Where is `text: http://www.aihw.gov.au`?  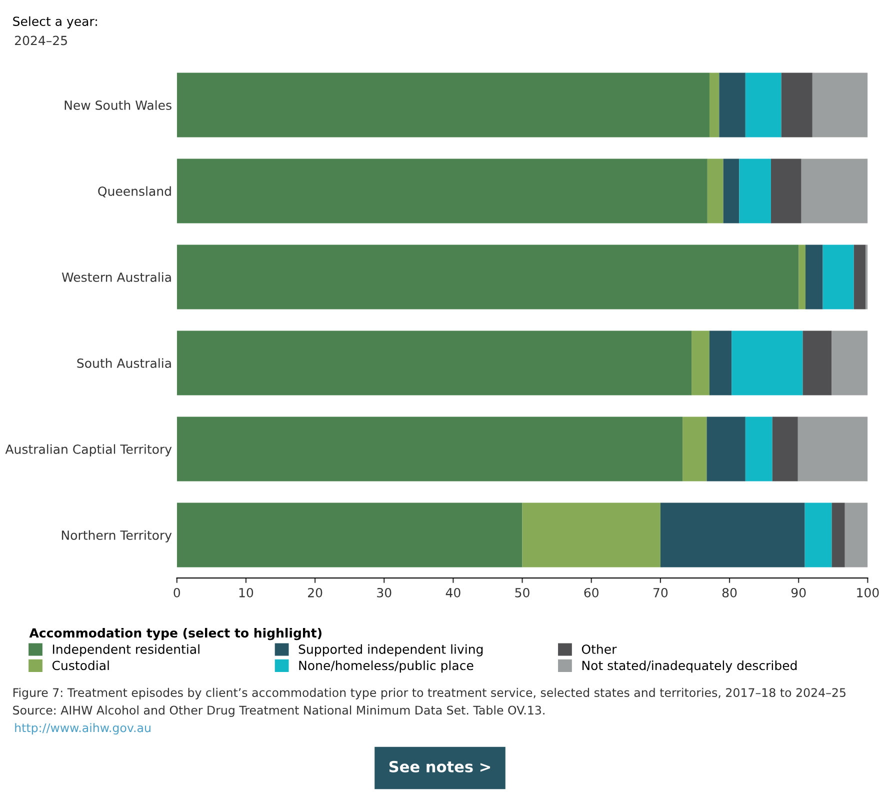
text: http://www.aihw.gov.au is located at coordinates (82, 729).